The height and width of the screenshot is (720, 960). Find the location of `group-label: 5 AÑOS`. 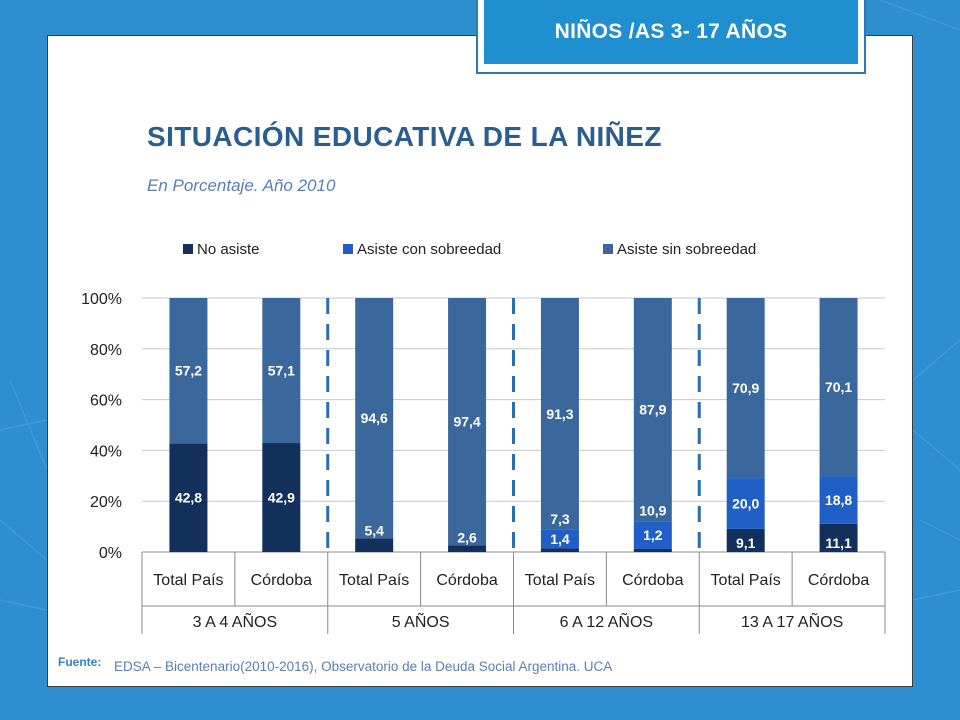

group-label: 5 AÑOS is located at coordinates (421, 621).